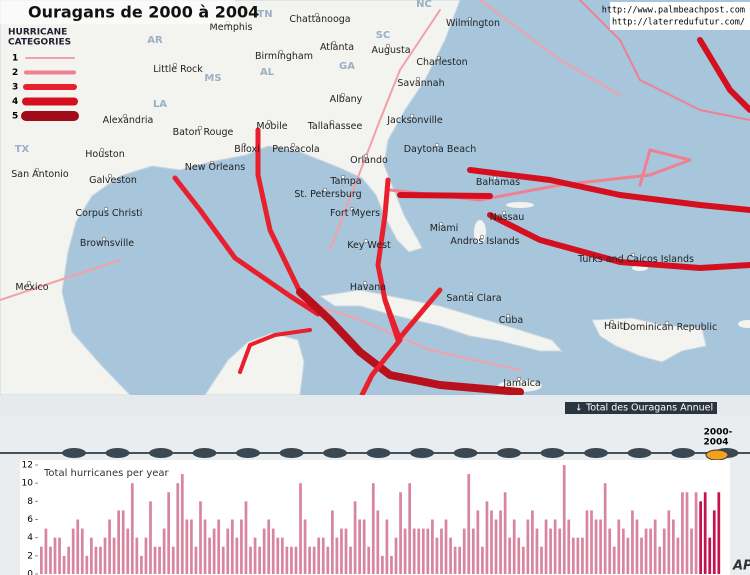  What do you see at coordinates (39, 43) in the screenshot?
I see `legend-title: CATEGORIES` at bounding box center [39, 43].